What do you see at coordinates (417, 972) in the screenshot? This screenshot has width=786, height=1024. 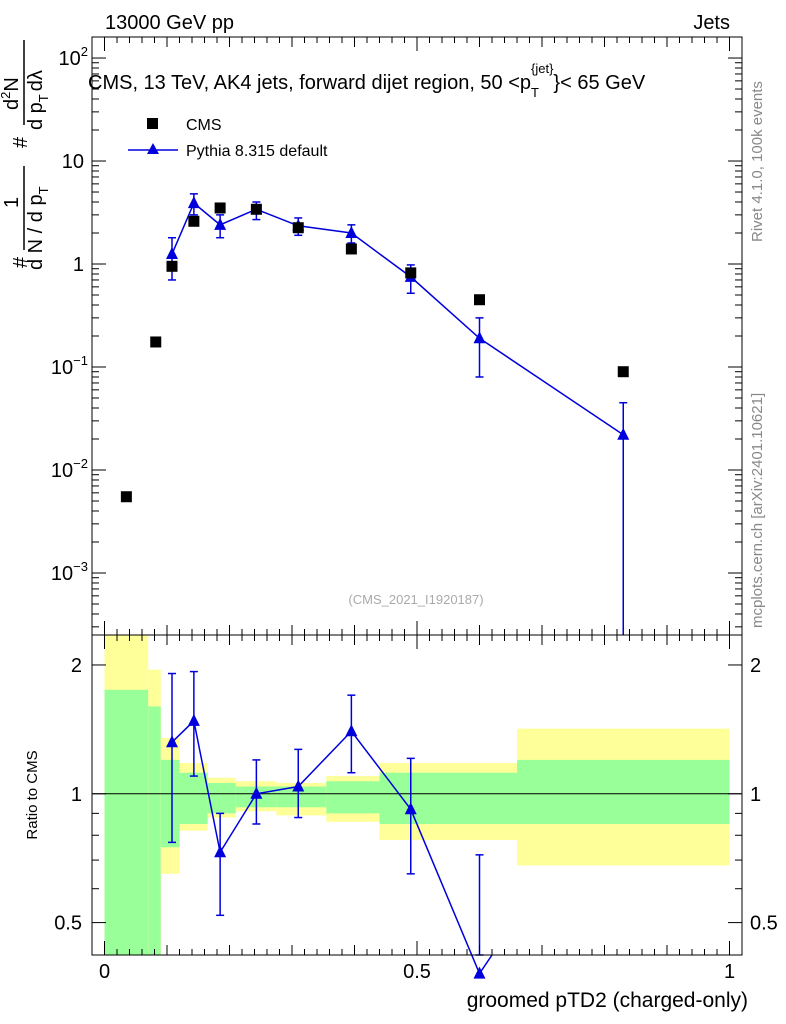 I see `x-tick-label: 0.5` at bounding box center [417, 972].